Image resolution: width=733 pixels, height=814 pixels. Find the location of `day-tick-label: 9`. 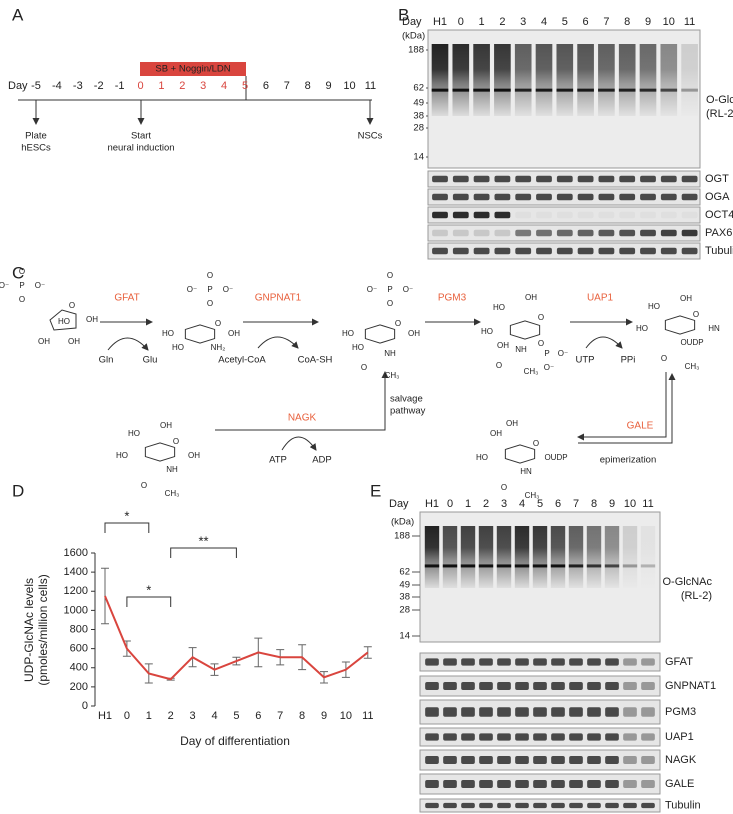

day-tick-label: 9 is located at coordinates (329, 86).